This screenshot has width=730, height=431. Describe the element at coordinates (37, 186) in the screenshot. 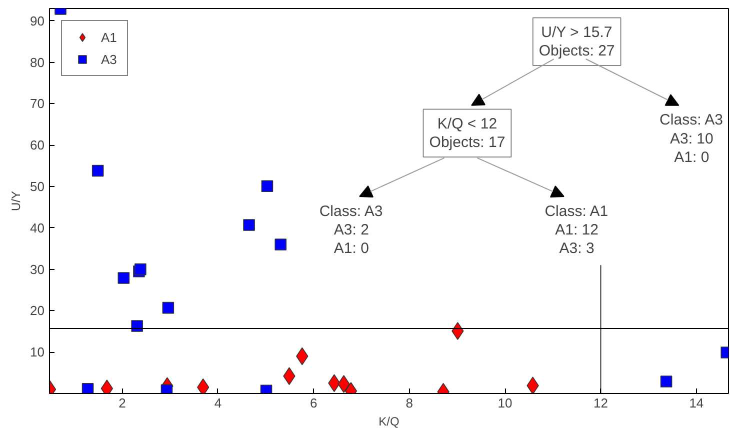

I see `y-tick-label: 50` at that location.